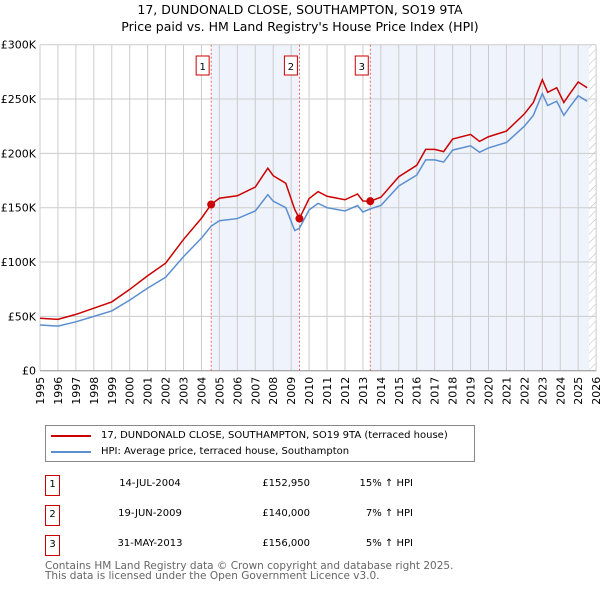  Describe the element at coordinates (363, 391) in the screenshot. I see `x-tick-label: 2013` at that location.